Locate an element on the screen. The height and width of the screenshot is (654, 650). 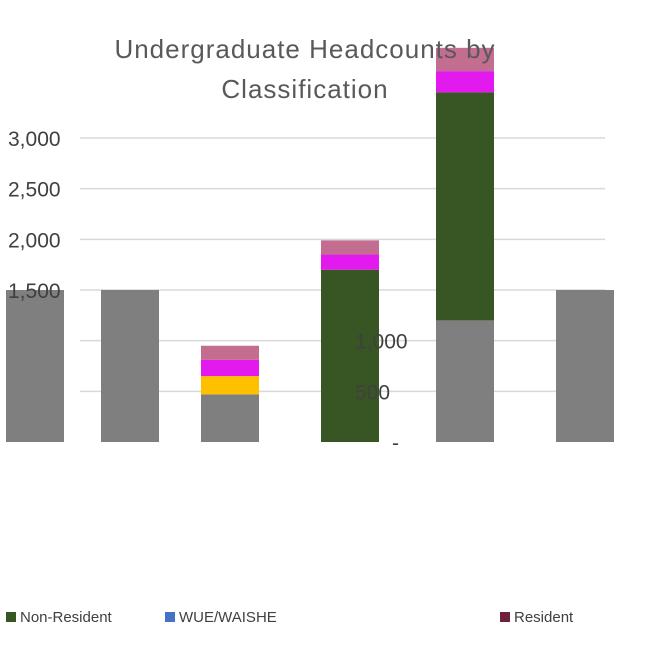
y-tick-label: 1,500 is located at coordinates (34, 291).